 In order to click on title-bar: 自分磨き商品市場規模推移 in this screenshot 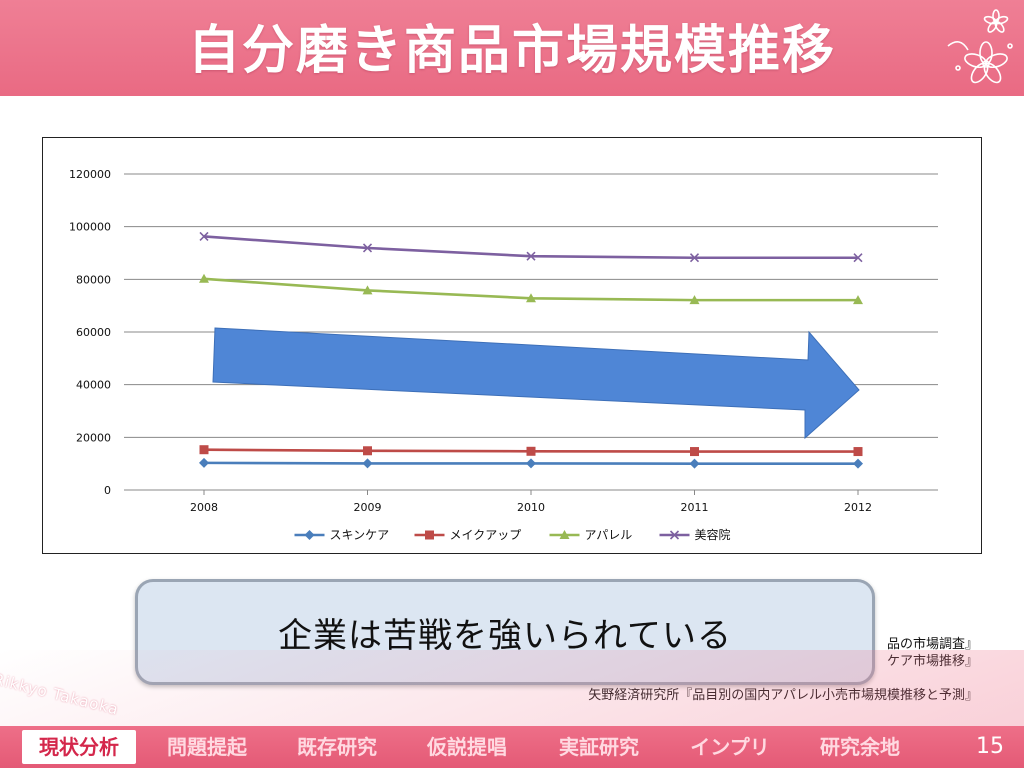, I will do `click(512, 48)`.